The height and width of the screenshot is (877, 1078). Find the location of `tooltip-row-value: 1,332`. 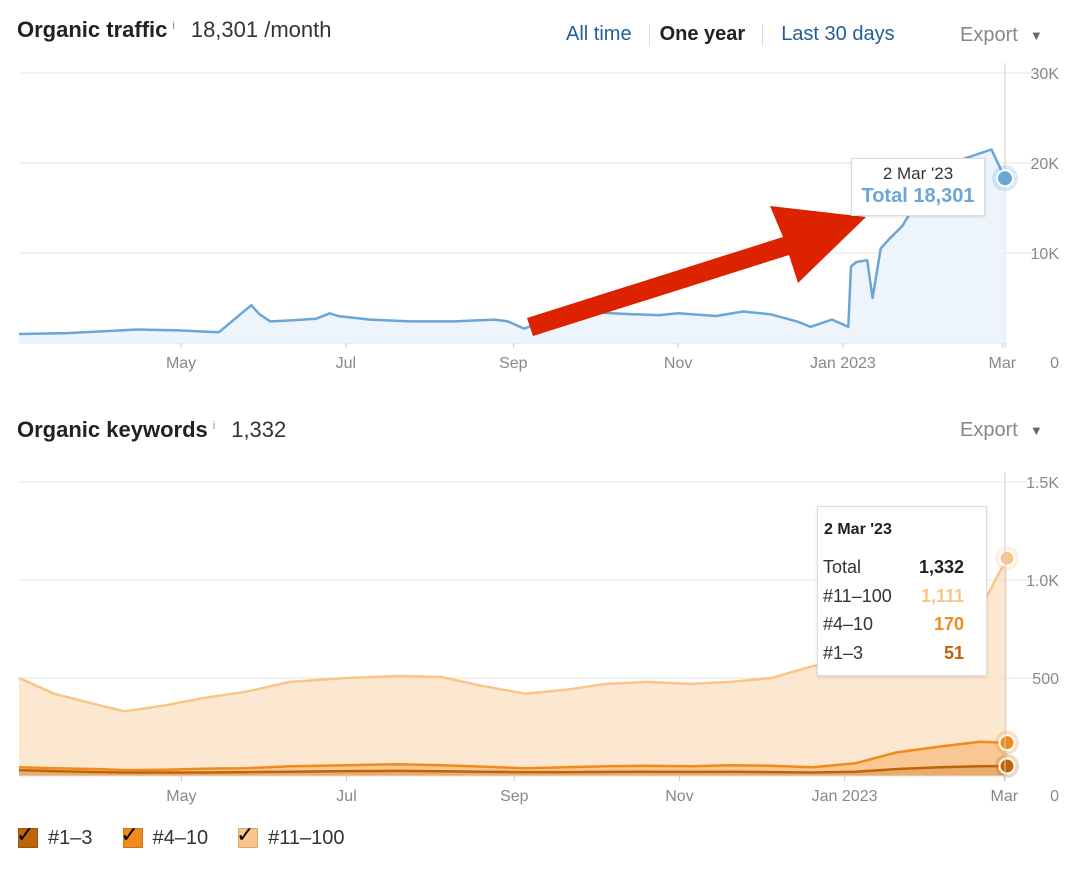

tooltip-row-value: 1,332 is located at coordinates (941, 567).